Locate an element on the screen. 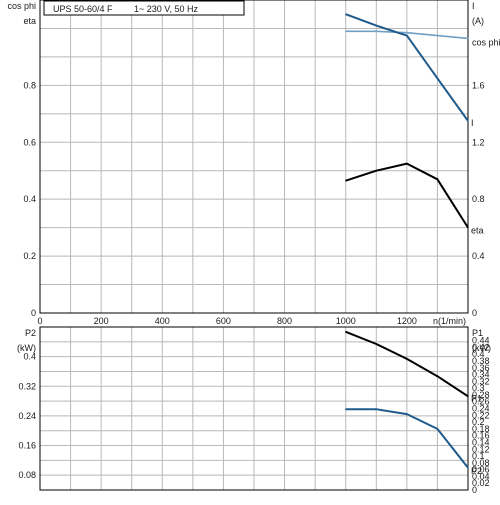 Image resolution: width=500 pixels, height=505 pixels. p1-tick-label: 0.2 is located at coordinates (478, 422).